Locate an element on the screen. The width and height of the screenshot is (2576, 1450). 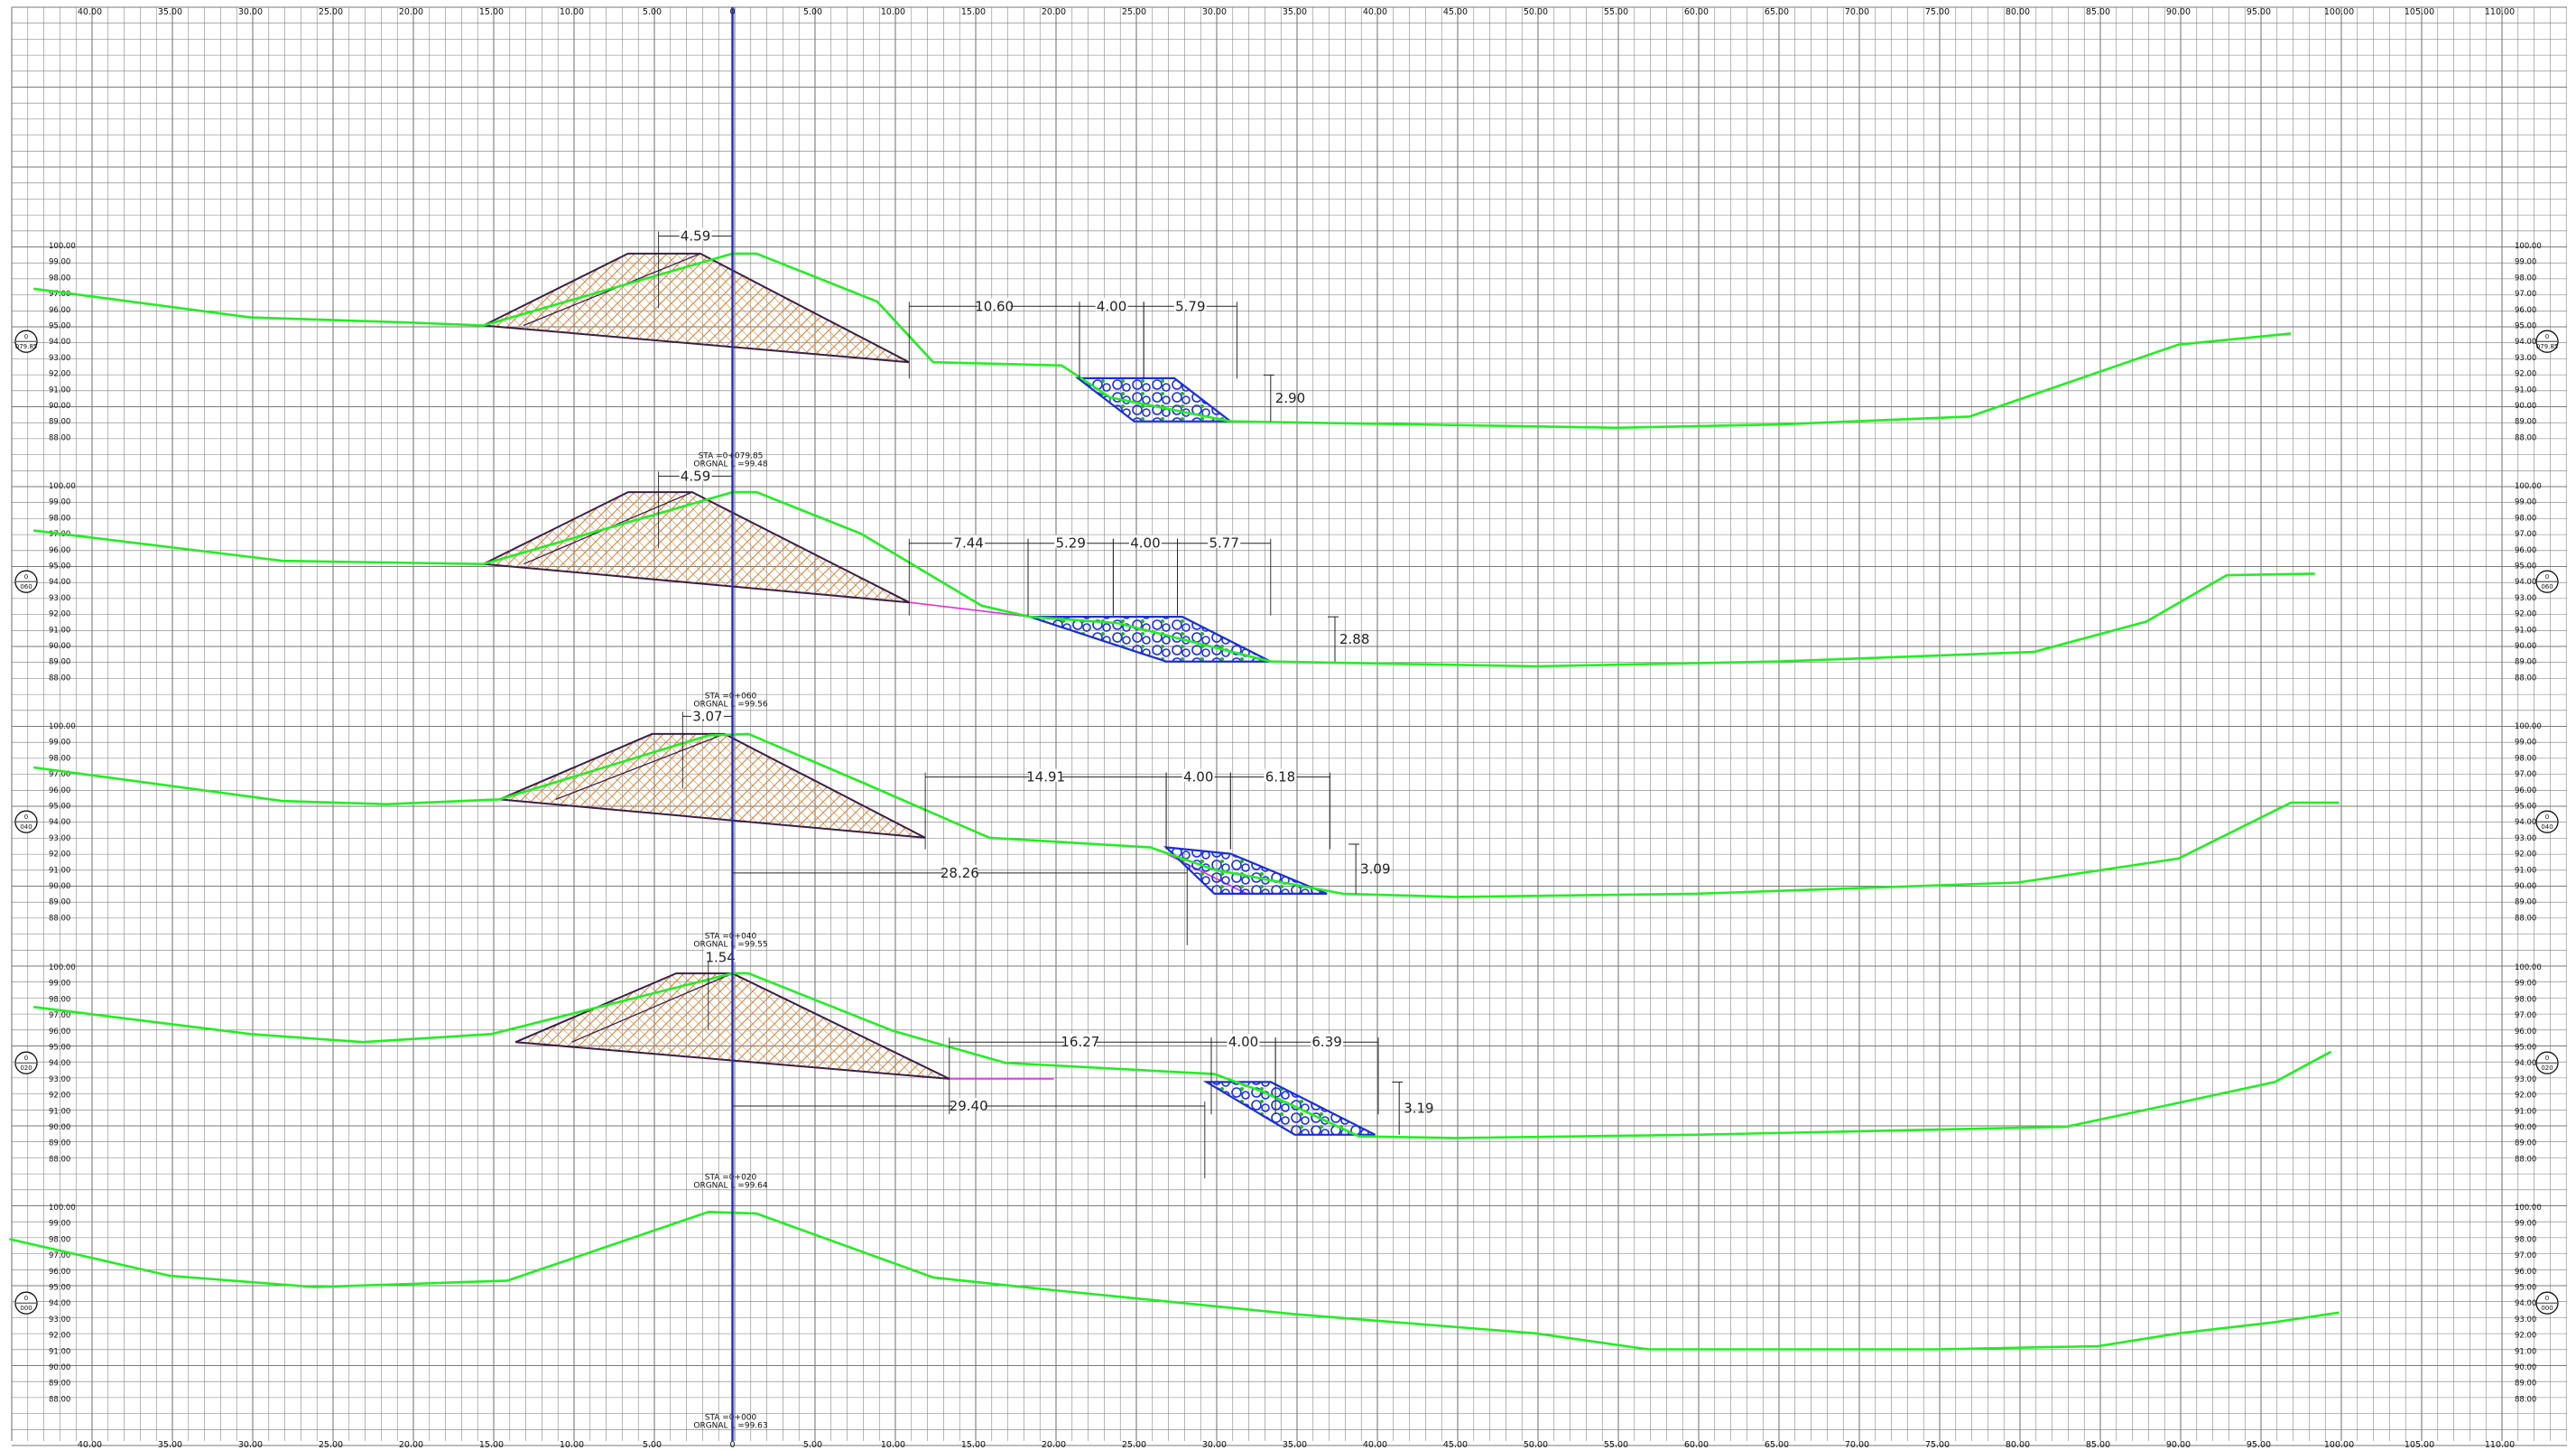
riprap-icon is located at coordinates (1289, 1108).